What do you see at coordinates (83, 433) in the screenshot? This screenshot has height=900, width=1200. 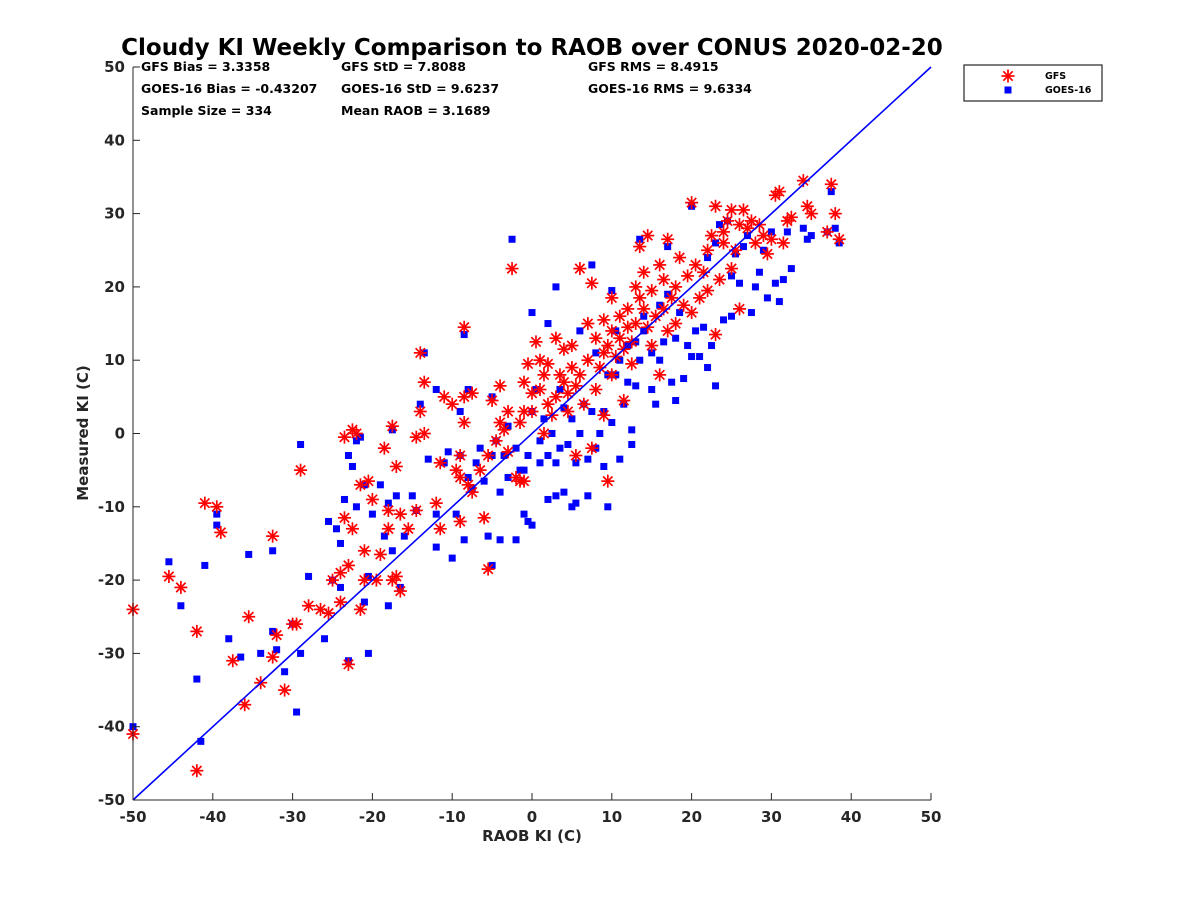 I see `y-axis-label: Measured KI (C)` at bounding box center [83, 433].